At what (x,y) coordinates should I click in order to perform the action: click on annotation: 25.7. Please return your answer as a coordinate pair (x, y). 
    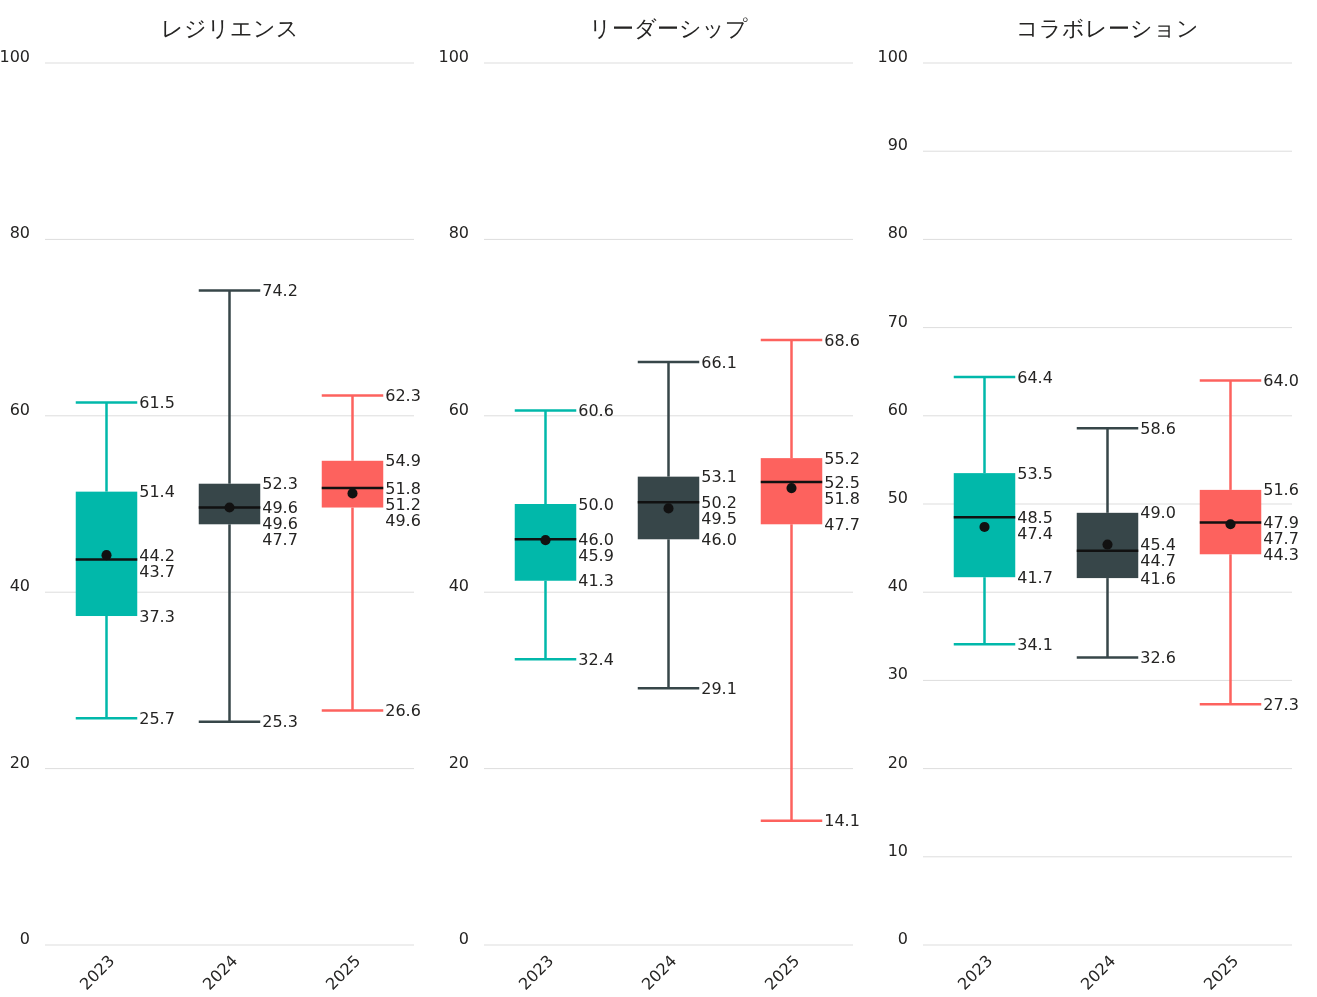
    Looking at the image, I should click on (157, 718).